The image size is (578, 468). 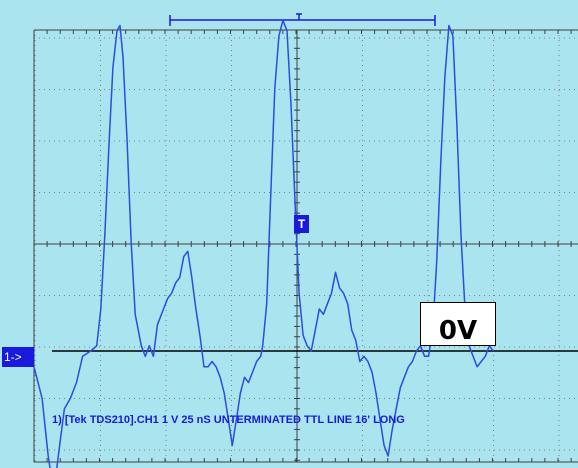 What do you see at coordinates (301, 224) in the screenshot?
I see `trigger-marker: T` at bounding box center [301, 224].